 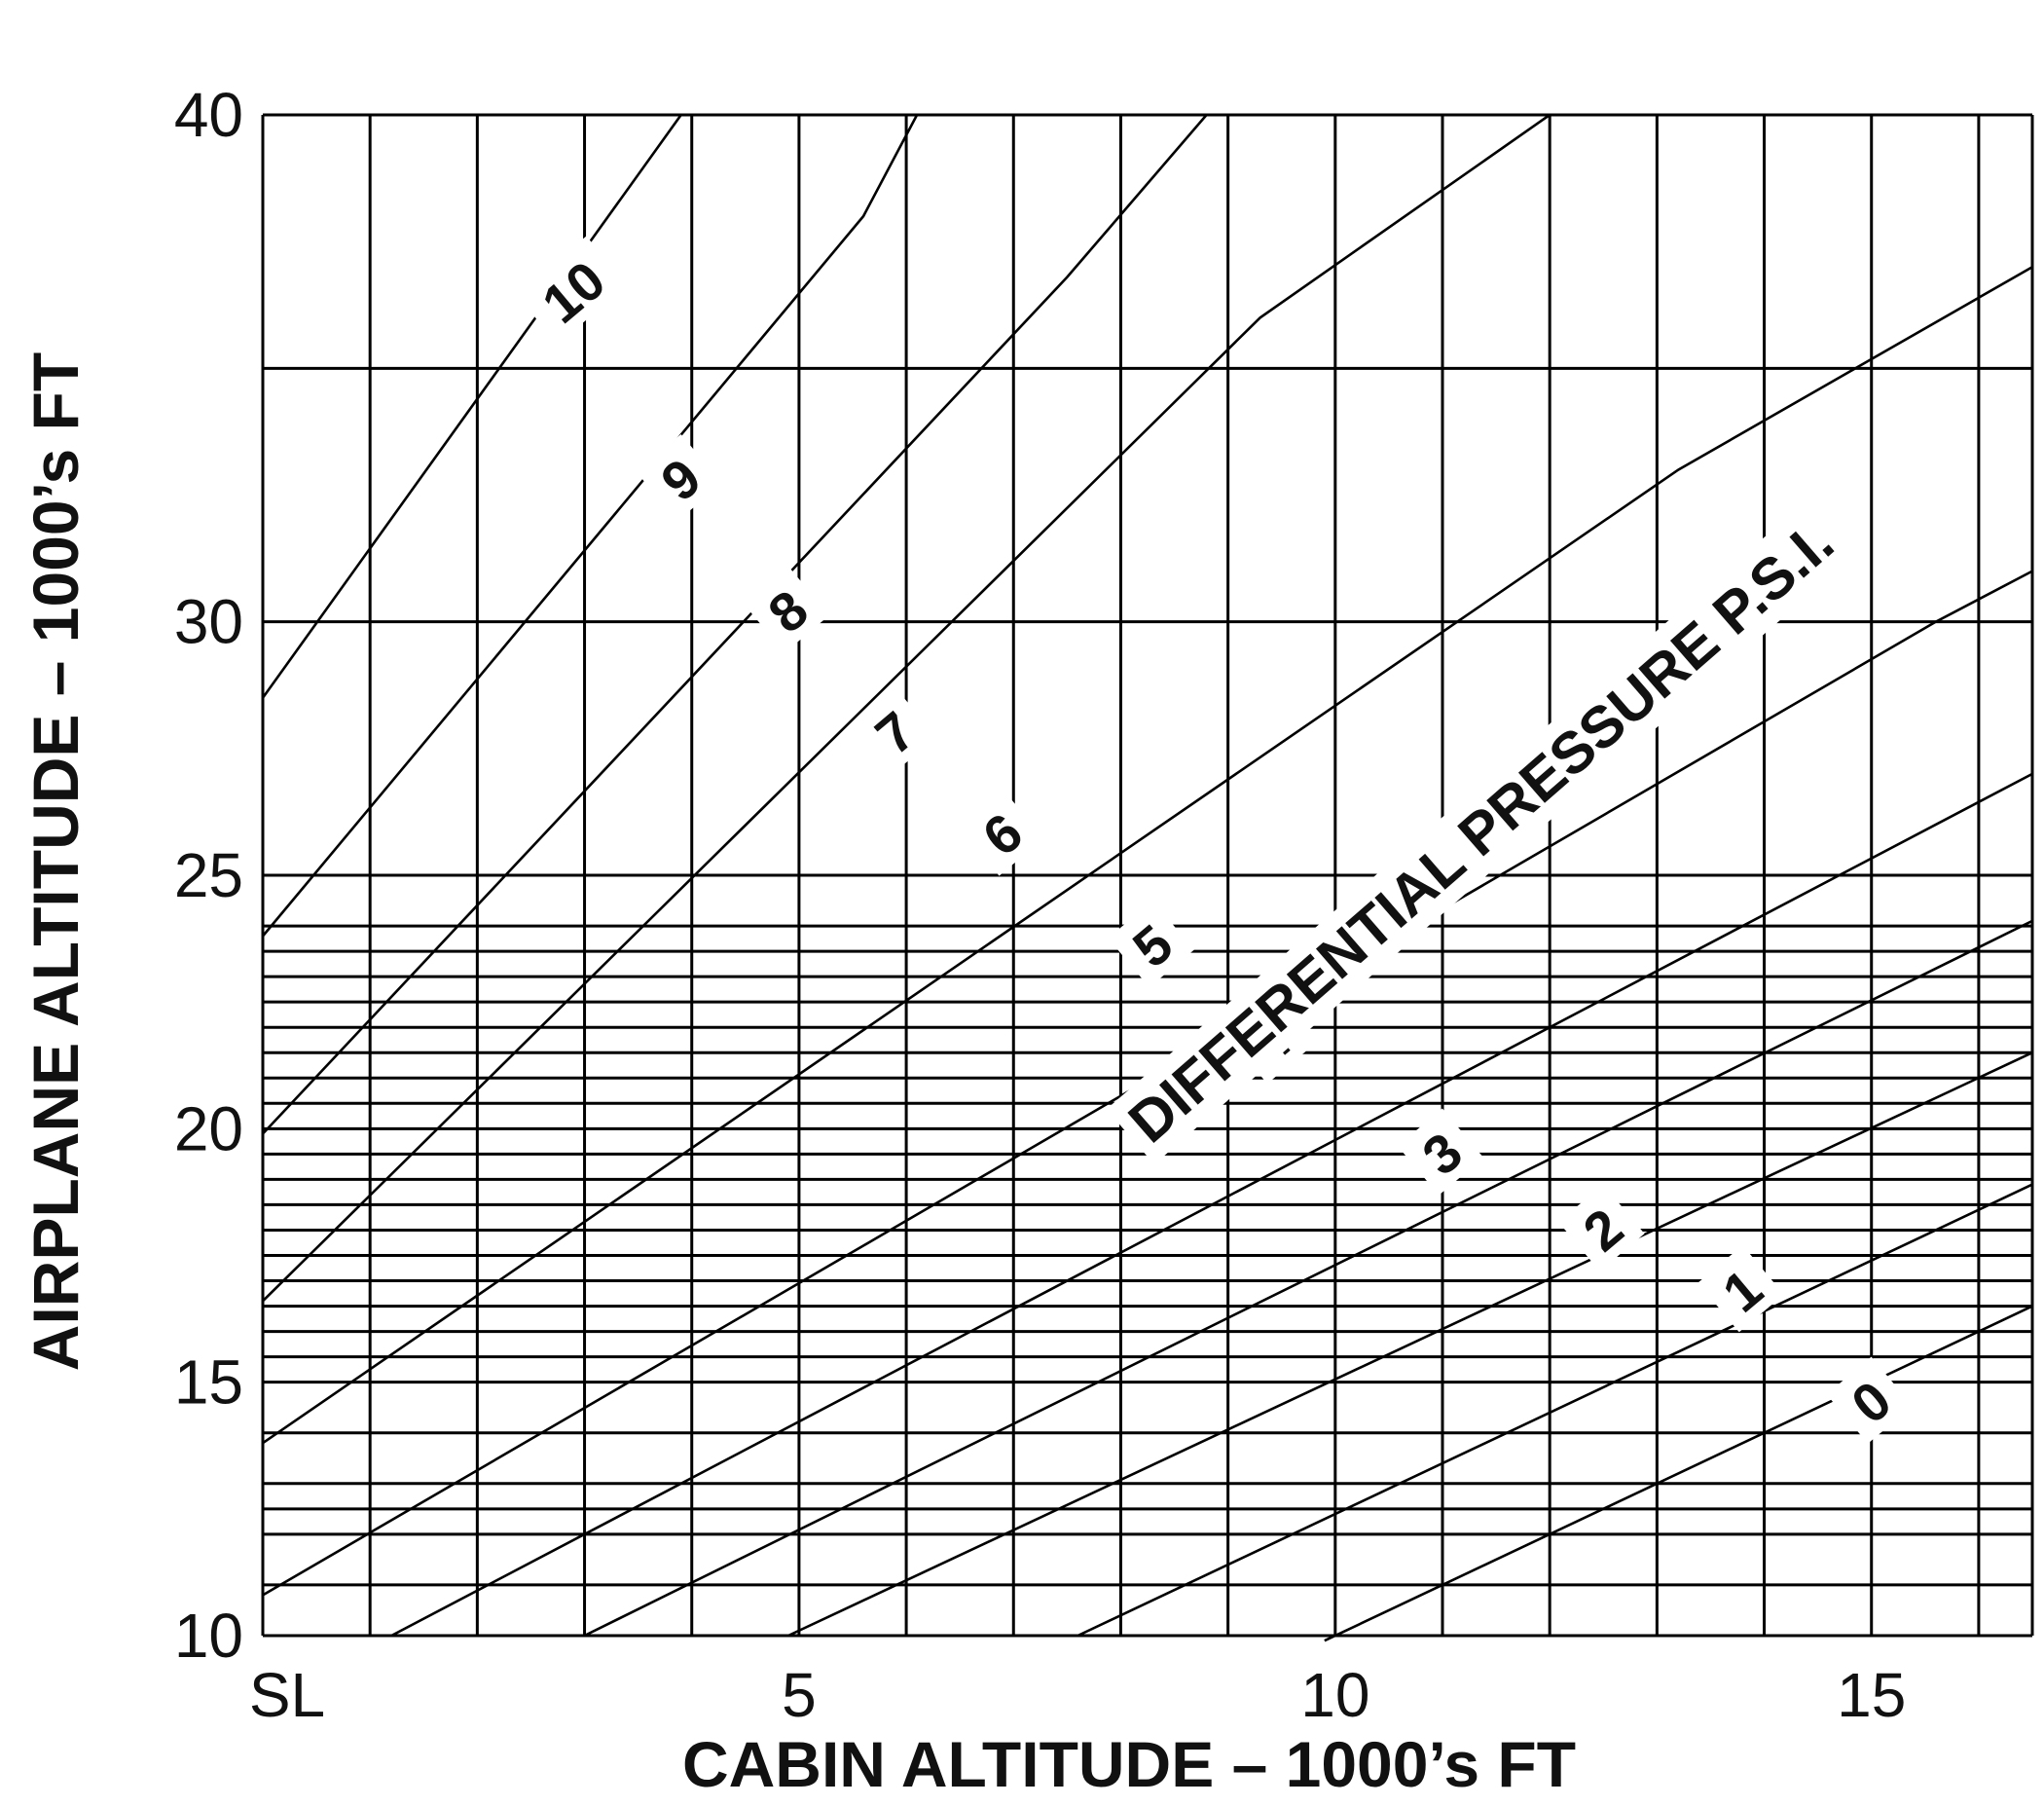 I want to click on annotation-background, so click(x=1481, y=831).